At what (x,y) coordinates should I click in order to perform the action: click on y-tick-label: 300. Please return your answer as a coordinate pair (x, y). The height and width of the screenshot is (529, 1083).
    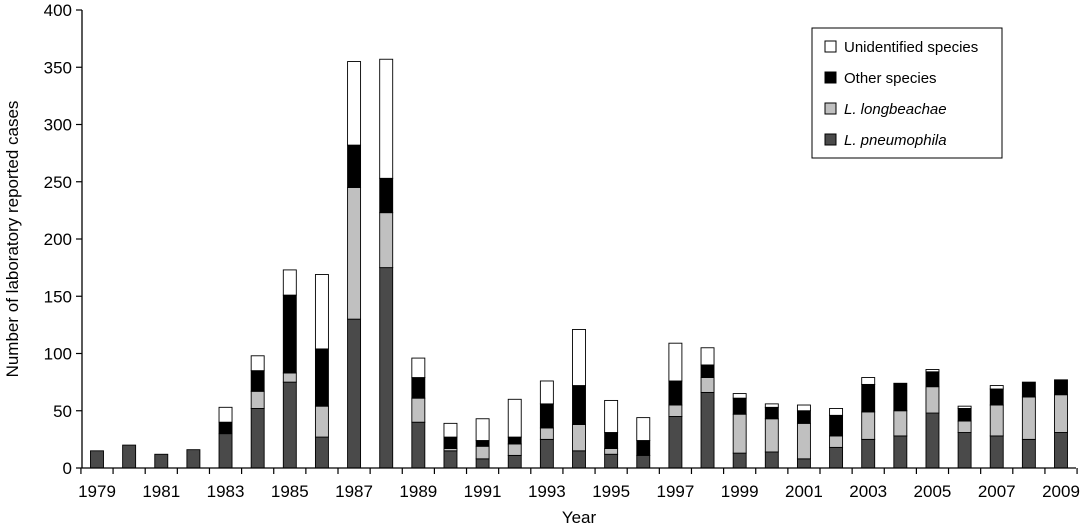
    Looking at the image, I should click on (58, 125).